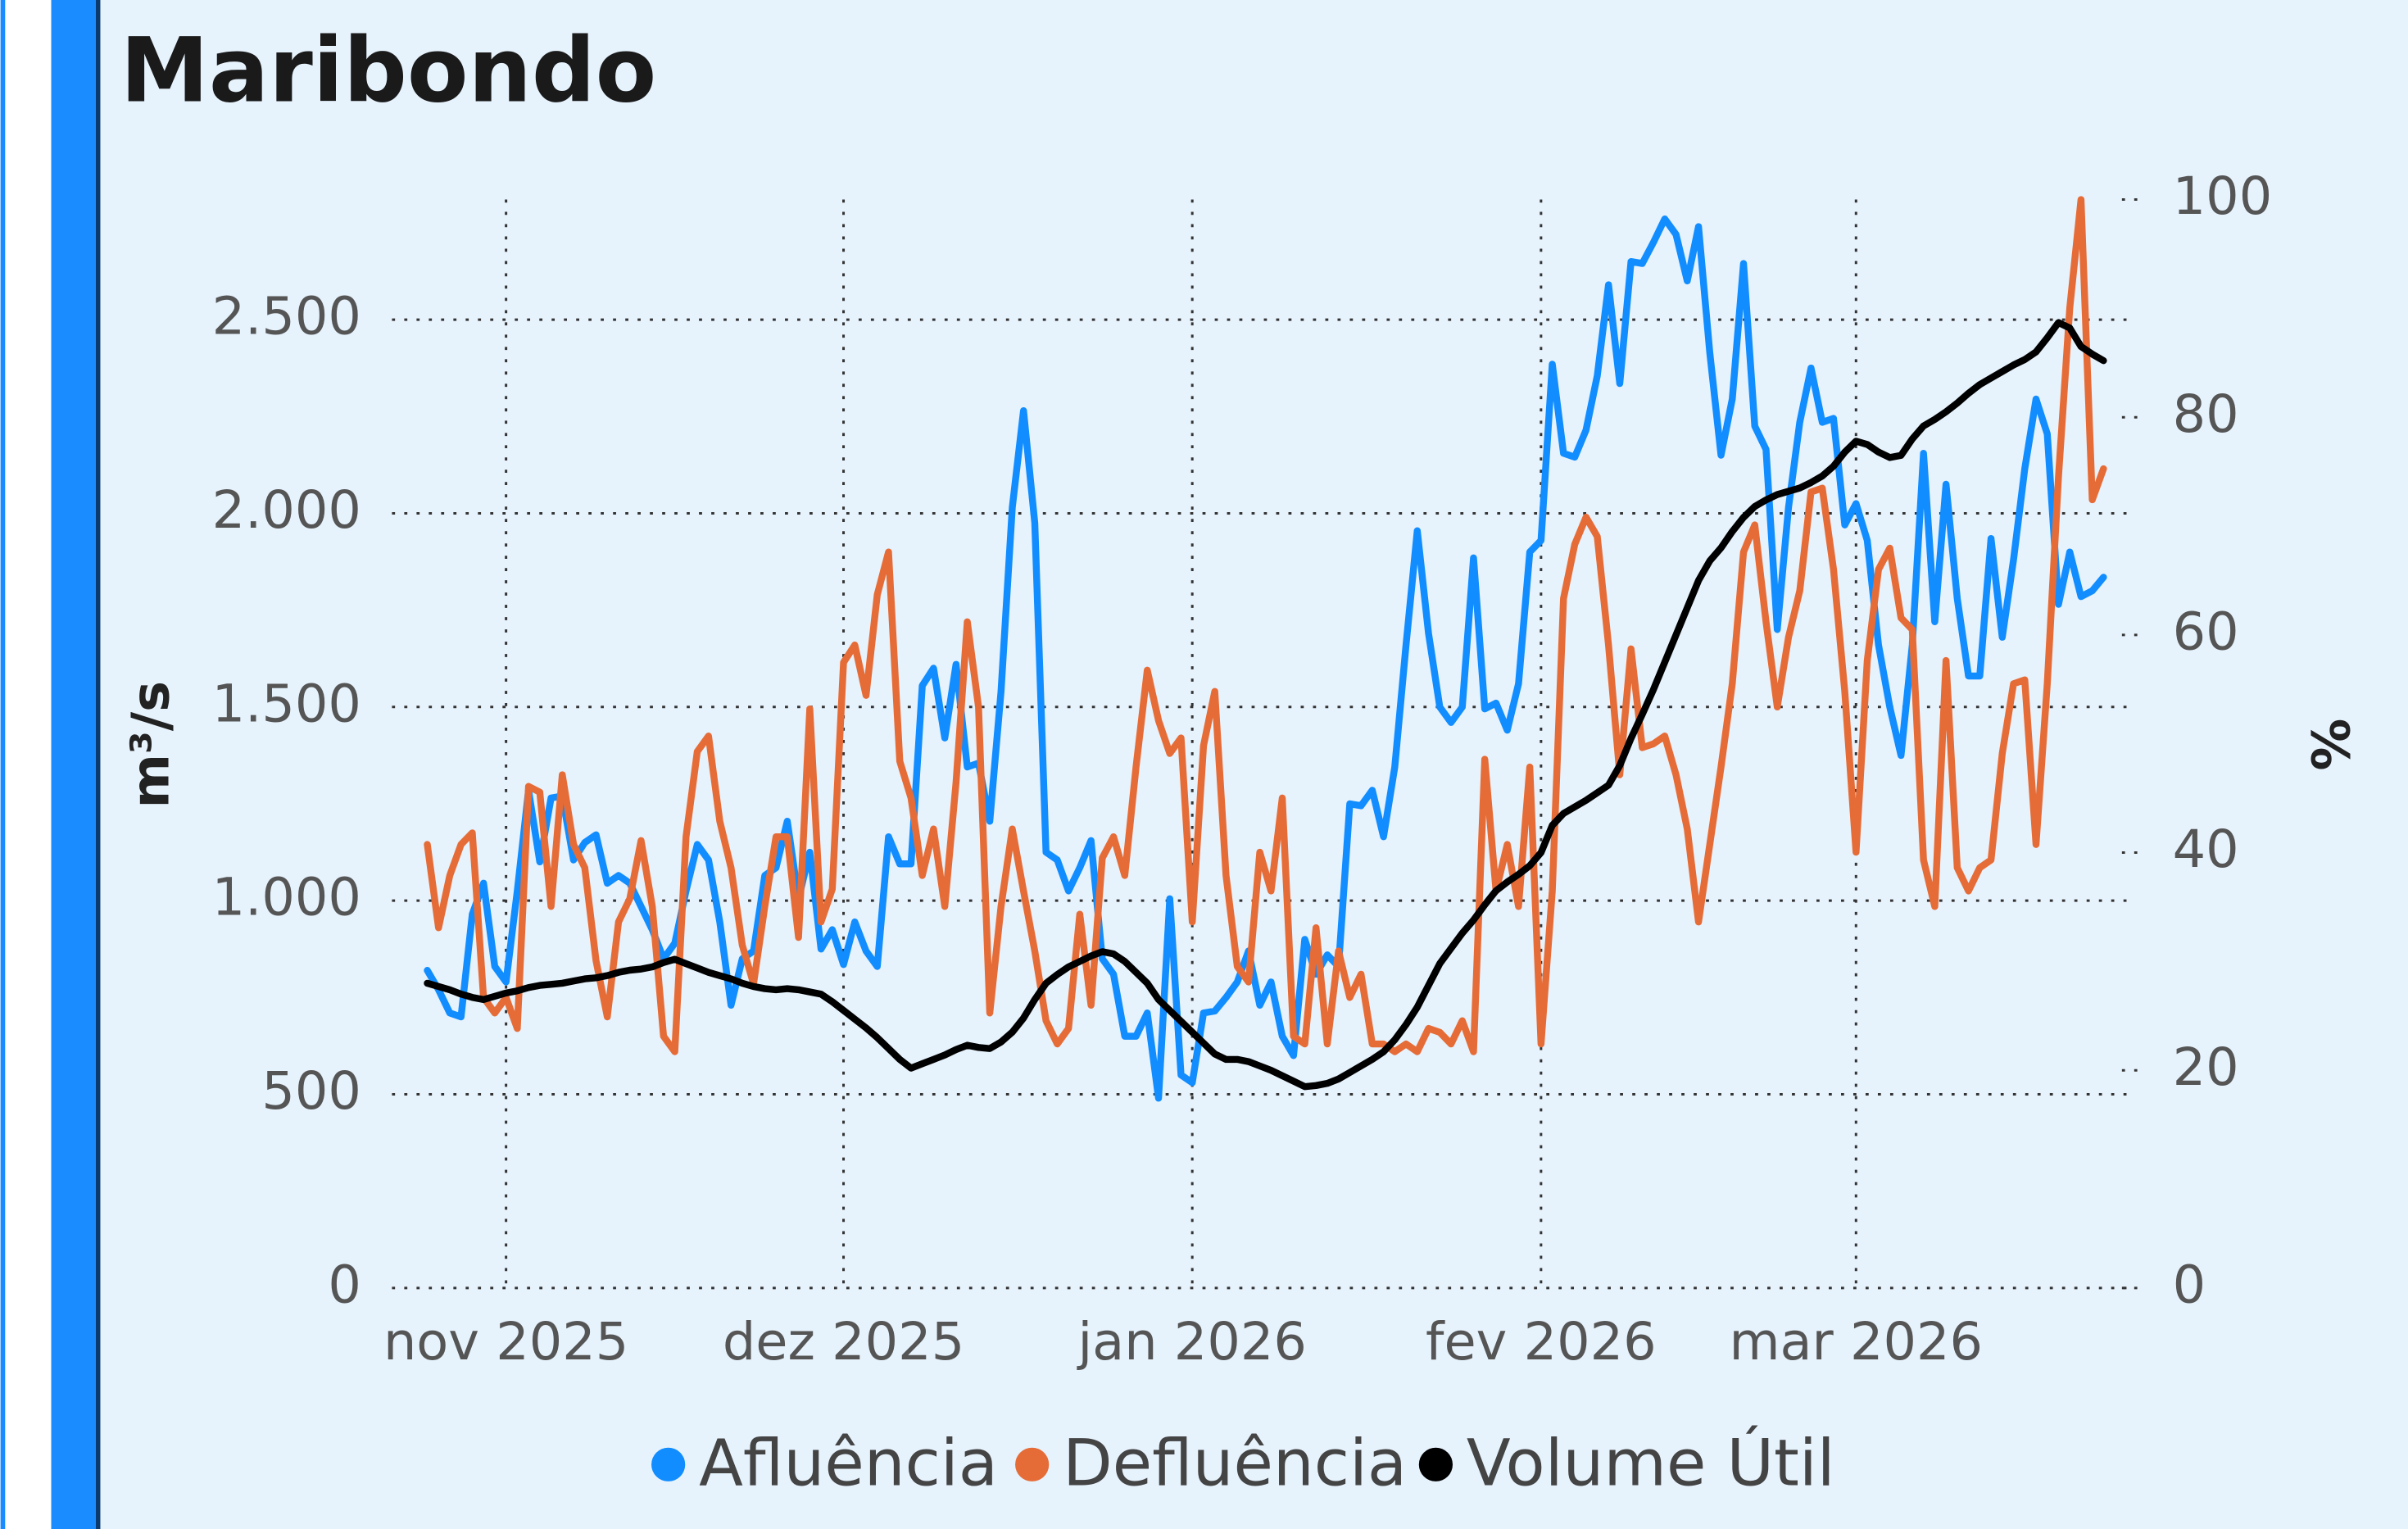  What do you see at coordinates (1191, 1342) in the screenshot?
I see `x-tick-label: jan 2026` at bounding box center [1191, 1342].